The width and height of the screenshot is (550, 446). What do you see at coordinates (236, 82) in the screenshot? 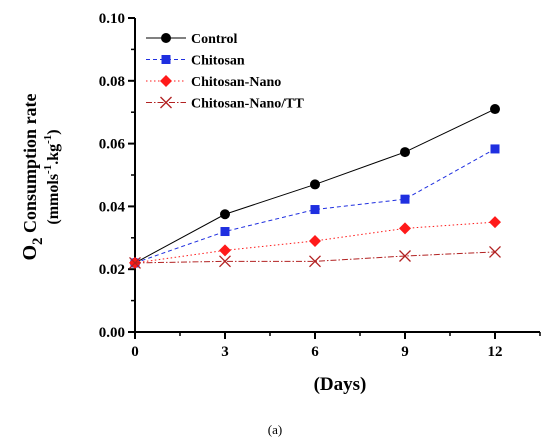
I see `legend-label: Chitosan-Nano` at bounding box center [236, 82].